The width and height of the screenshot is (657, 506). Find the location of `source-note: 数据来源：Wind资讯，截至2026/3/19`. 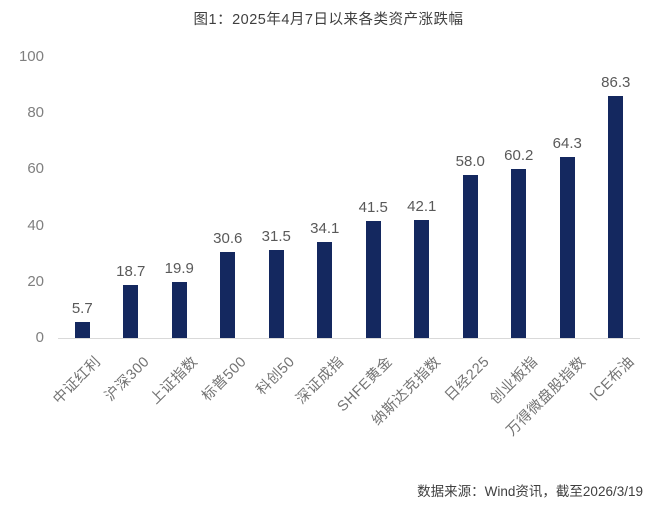

source-note: 数据来源：Wind资讯，截至2026/3/19 is located at coordinates (530, 491).